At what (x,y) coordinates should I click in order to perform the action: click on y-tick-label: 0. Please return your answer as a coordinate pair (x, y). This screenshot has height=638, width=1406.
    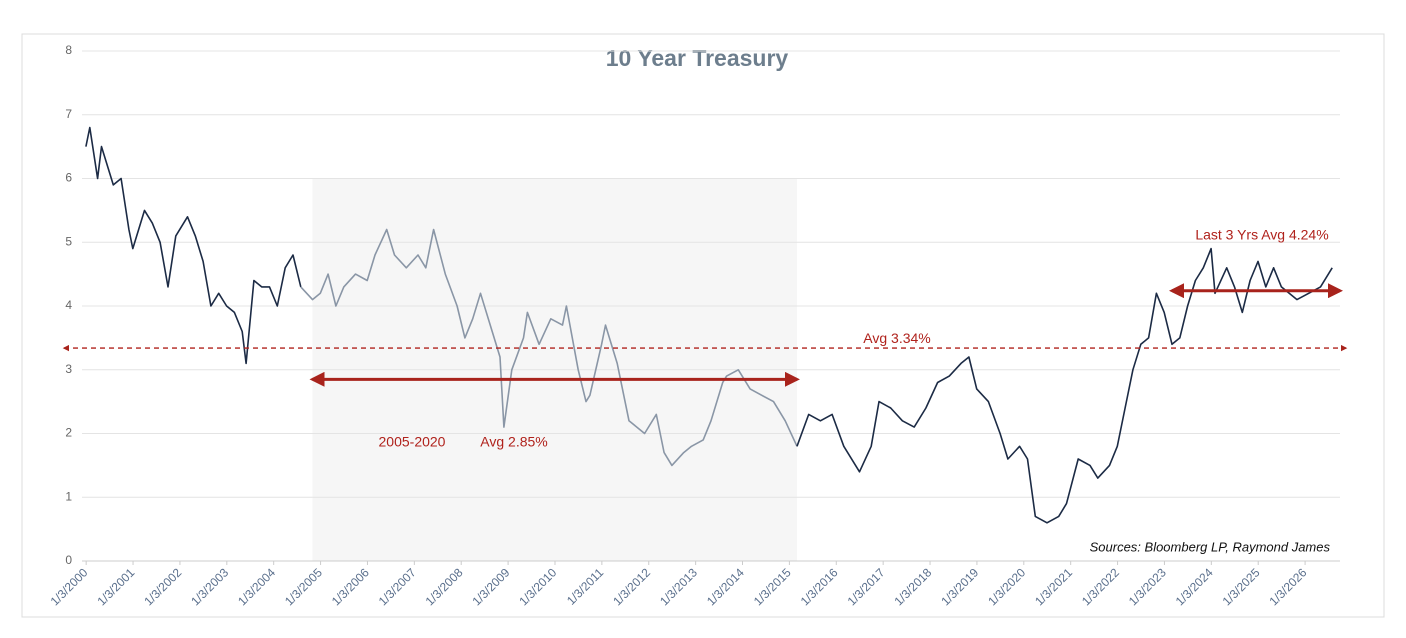
    Looking at the image, I should click on (68, 560).